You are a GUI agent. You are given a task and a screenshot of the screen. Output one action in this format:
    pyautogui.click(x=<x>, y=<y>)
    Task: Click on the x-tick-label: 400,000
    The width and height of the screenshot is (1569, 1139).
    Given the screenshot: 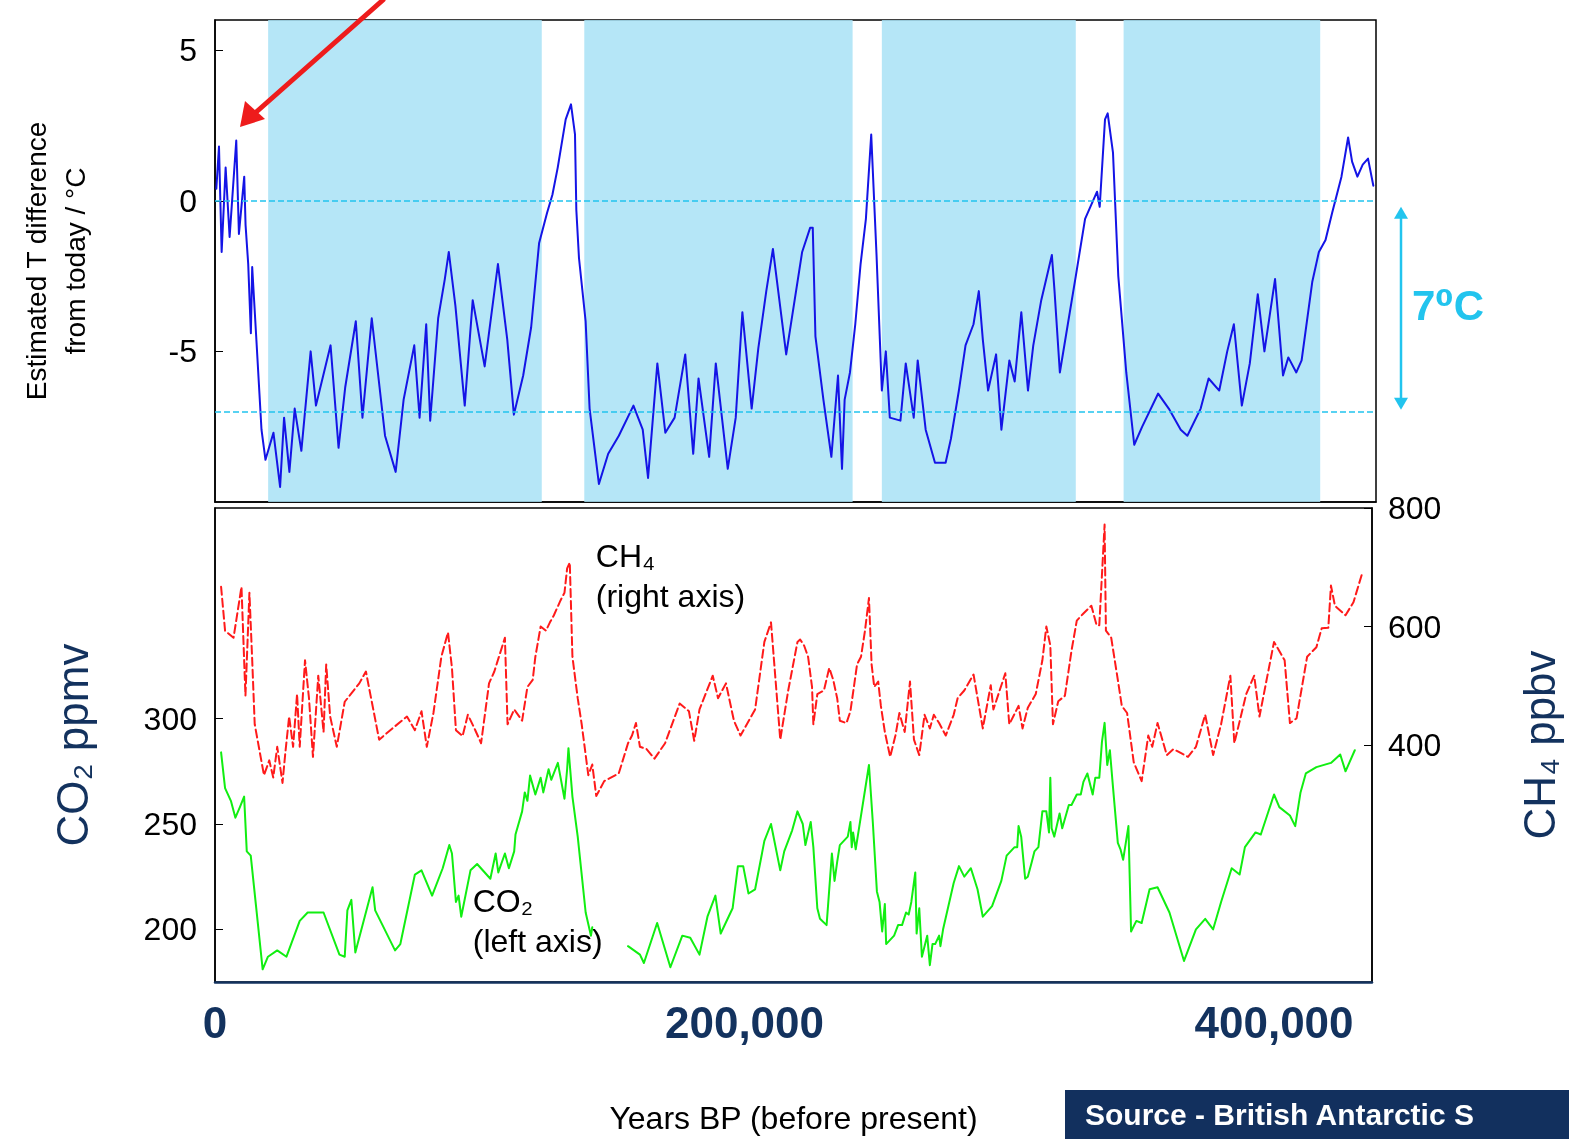 What is the action you would take?
    pyautogui.click(x=1274, y=1022)
    